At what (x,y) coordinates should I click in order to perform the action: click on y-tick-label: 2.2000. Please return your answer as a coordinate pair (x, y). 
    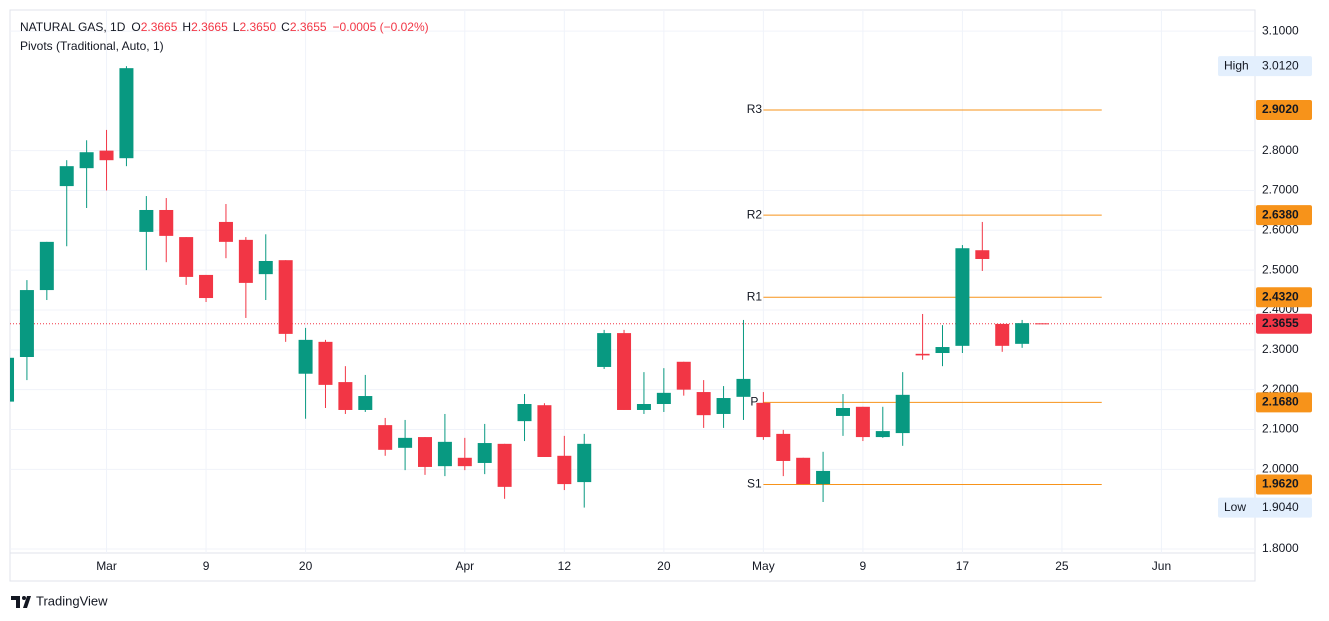
    Looking at the image, I should click on (1280, 389).